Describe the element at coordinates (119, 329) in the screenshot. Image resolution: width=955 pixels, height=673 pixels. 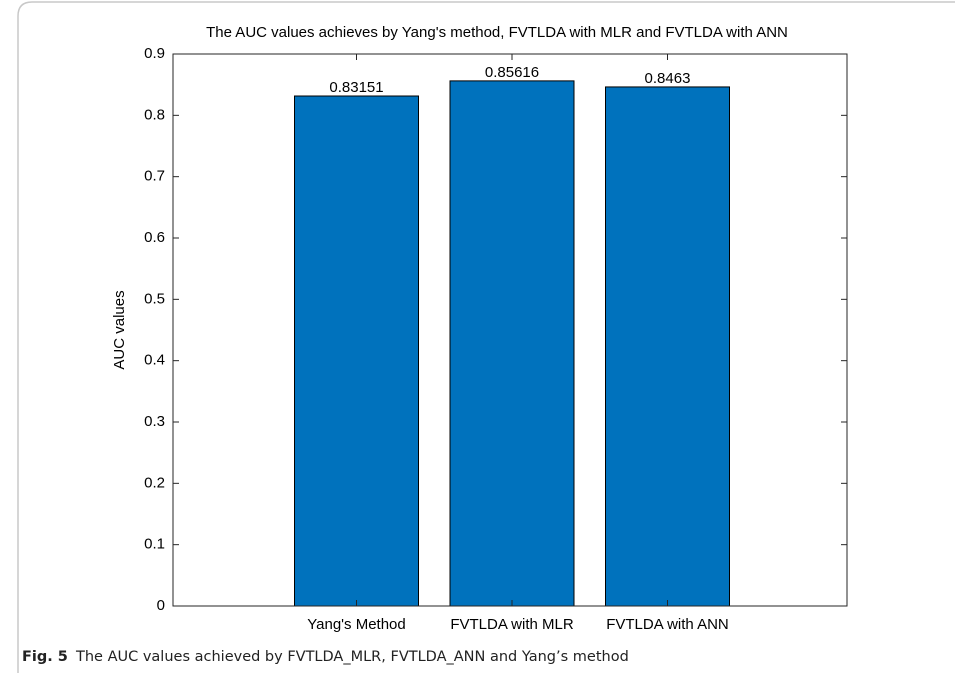
I see `y-axis-label: AUC values` at that location.